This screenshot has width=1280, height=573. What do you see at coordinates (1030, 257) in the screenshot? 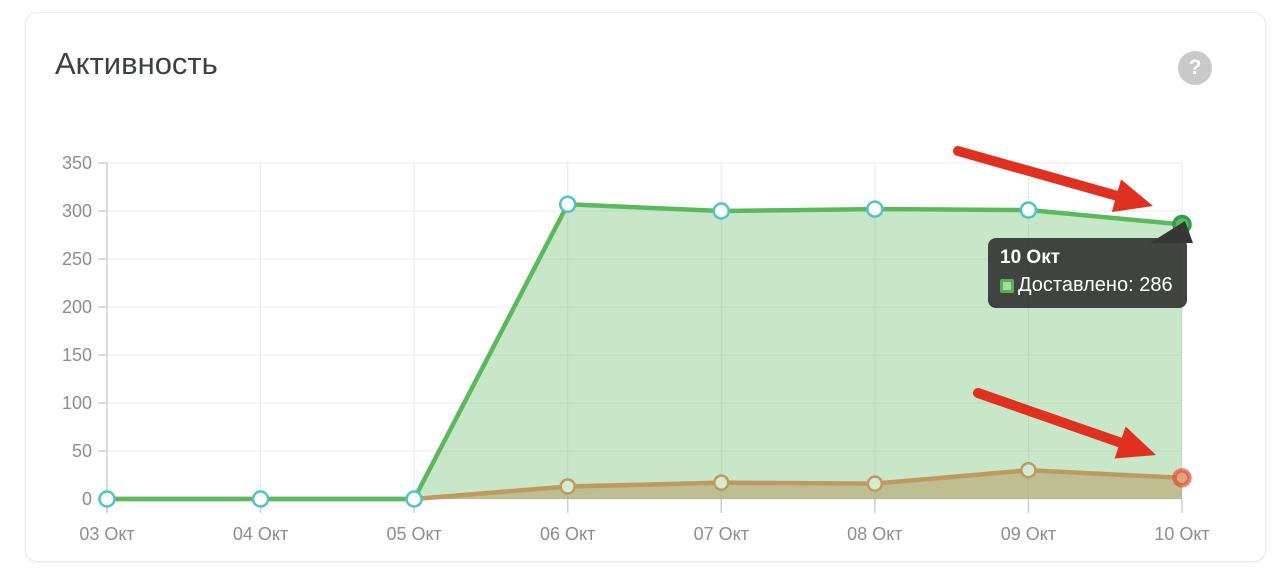
I see `tooltip-date: 10 Окт` at bounding box center [1030, 257].